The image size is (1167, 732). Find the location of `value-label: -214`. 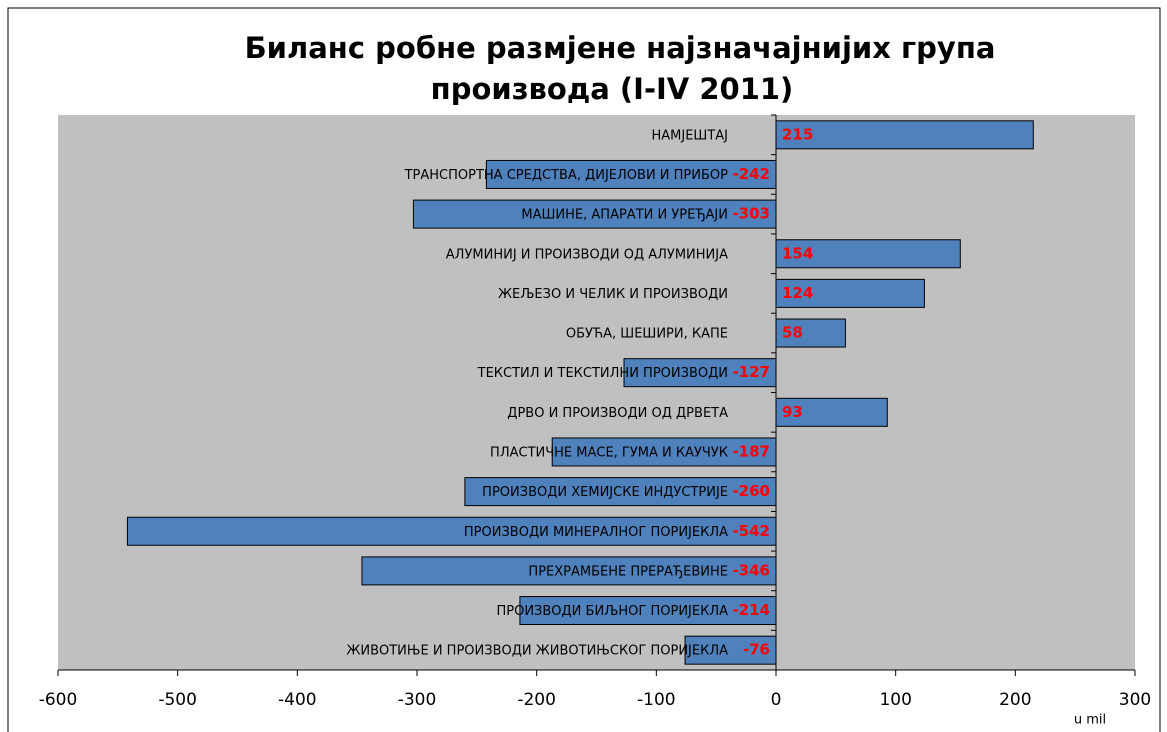

value-label: -214 is located at coordinates (751, 610).